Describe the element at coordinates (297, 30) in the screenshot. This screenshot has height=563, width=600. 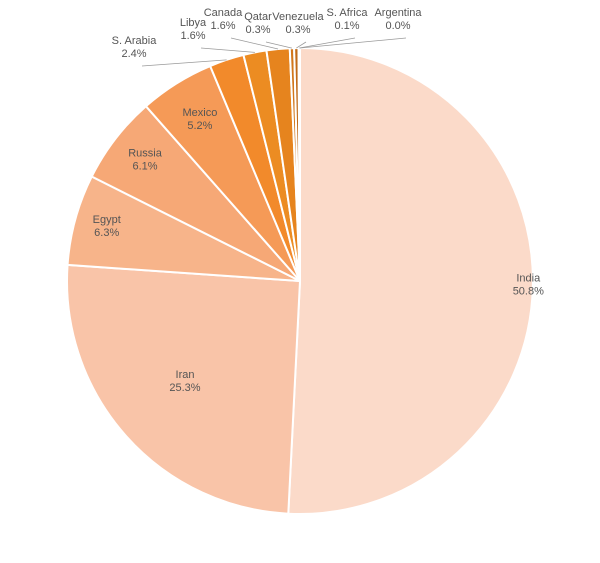
I see `slice-value-venezuela: 0.3%` at that location.